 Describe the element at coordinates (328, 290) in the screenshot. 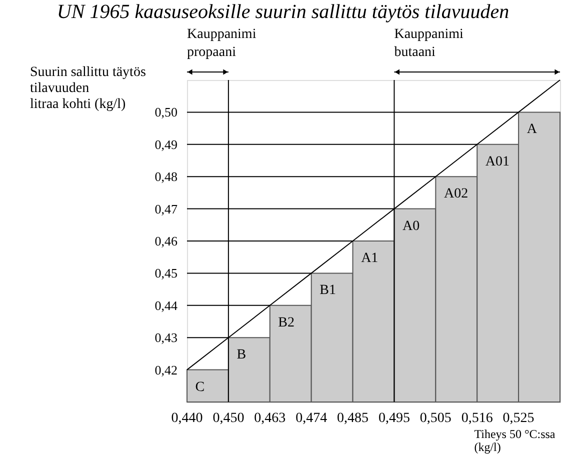

I see `data-label: B1` at that location.